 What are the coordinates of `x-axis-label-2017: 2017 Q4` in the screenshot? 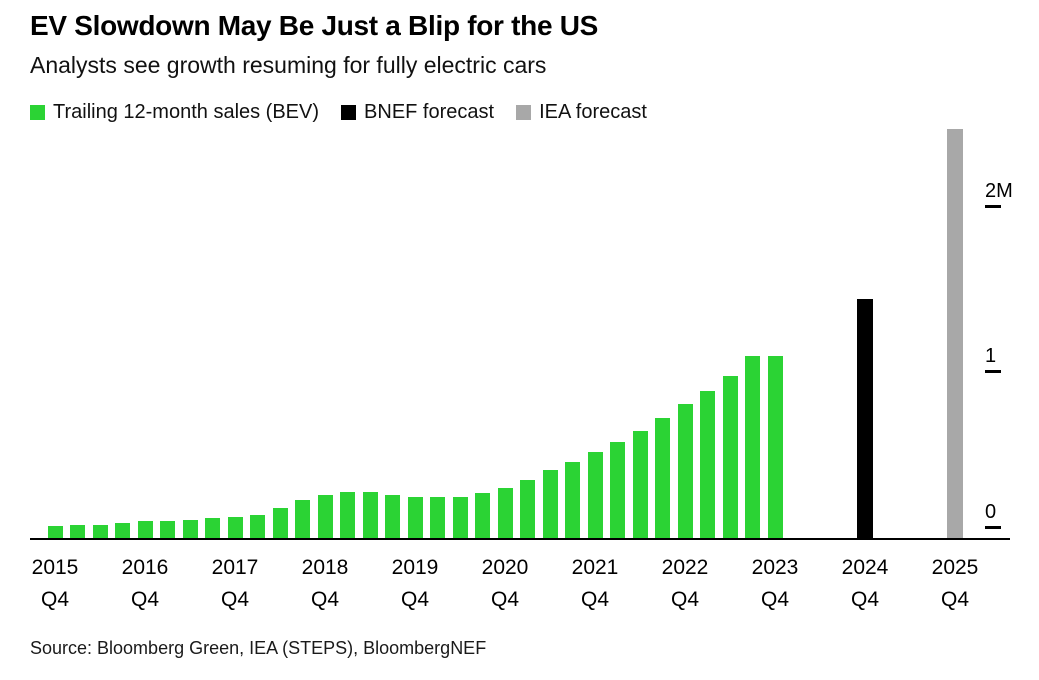 It's located at (235, 583).